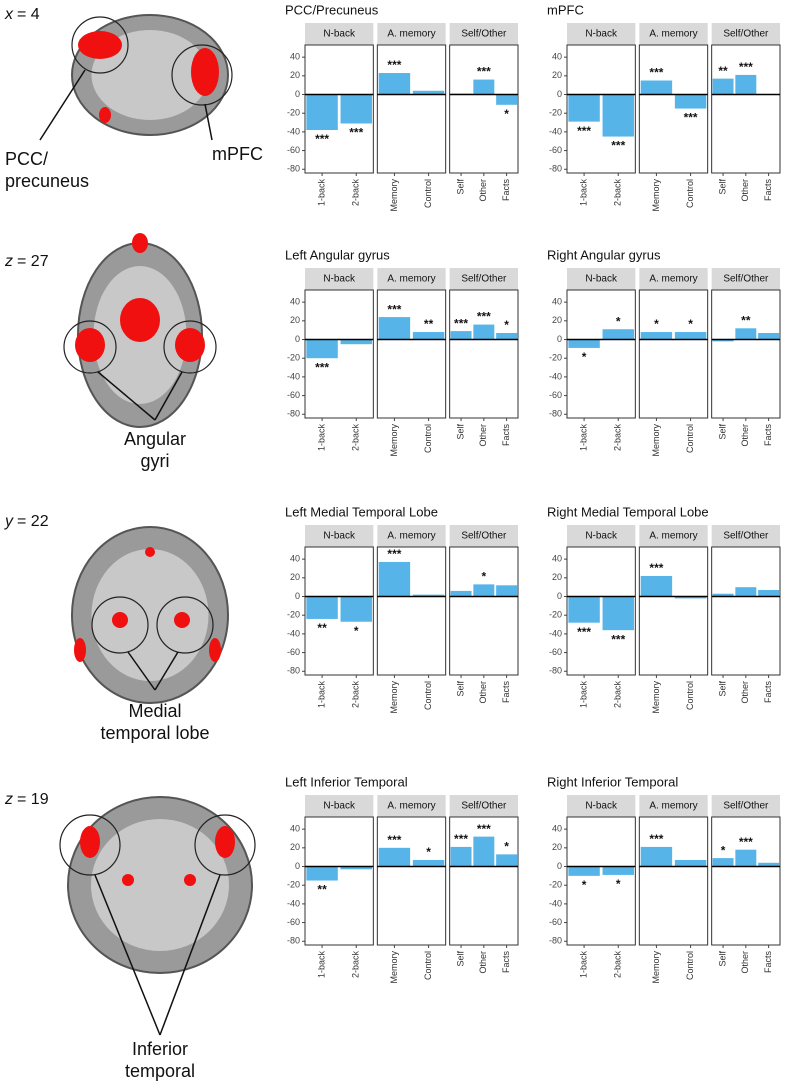 The image size is (800, 1086). Describe the element at coordinates (339, 806) in the screenshot. I see `facet-label: N-back` at that location.